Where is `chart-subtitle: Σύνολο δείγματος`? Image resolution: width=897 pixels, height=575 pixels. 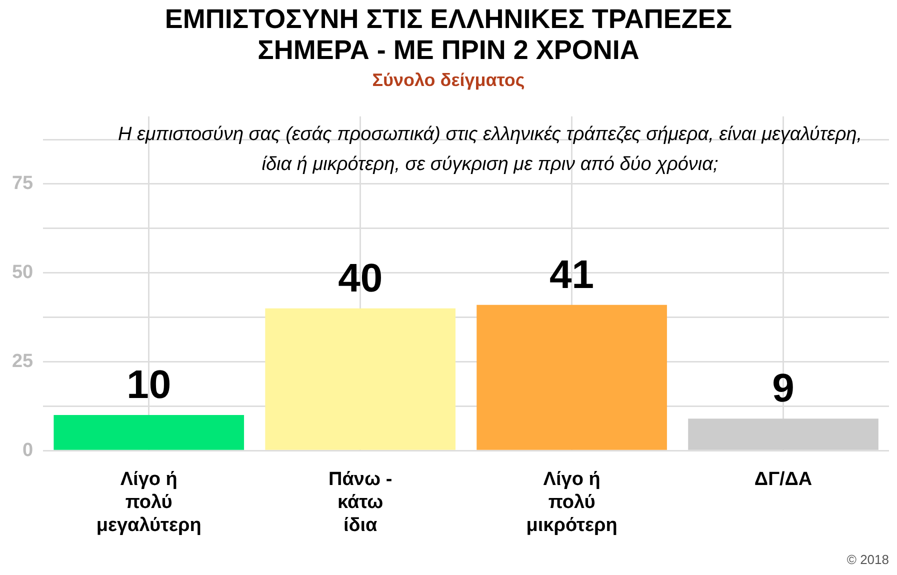
chart-subtitle: Σύνολο δείγματος is located at coordinates (448, 80).